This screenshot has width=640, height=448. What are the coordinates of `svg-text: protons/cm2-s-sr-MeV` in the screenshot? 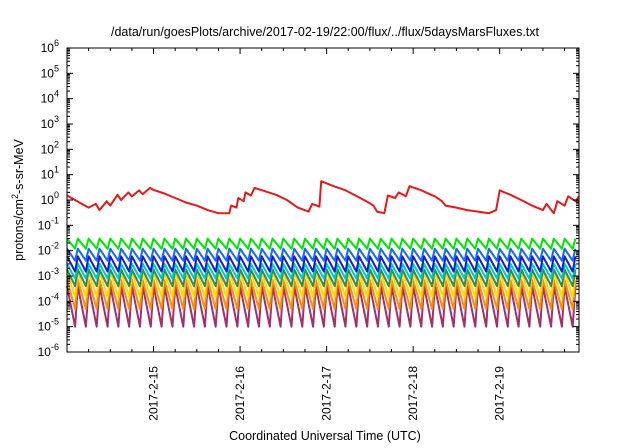 It's located at (18, 199).